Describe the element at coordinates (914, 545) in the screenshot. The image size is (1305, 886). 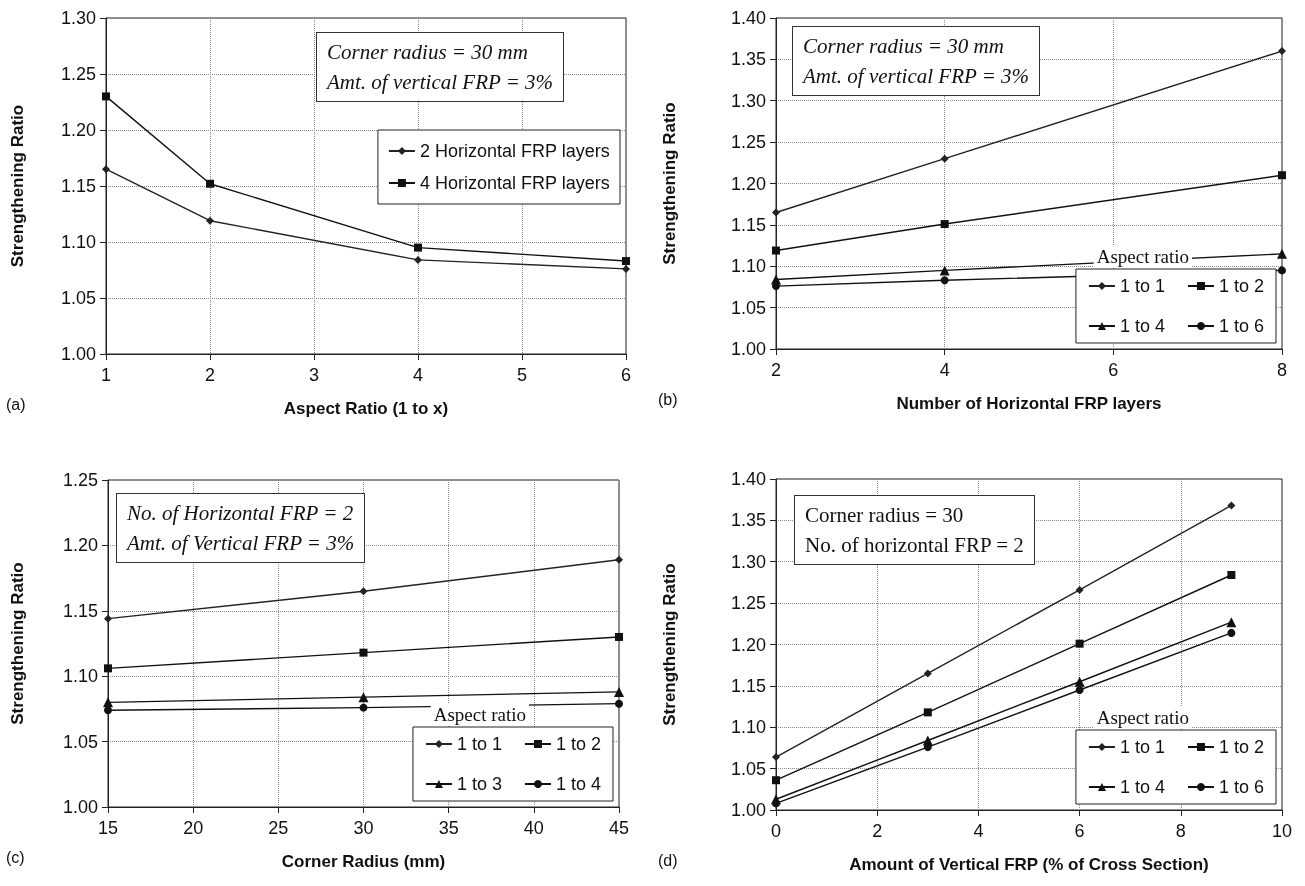
I see `annotation: No. of horizontal FRP = 2` at that location.